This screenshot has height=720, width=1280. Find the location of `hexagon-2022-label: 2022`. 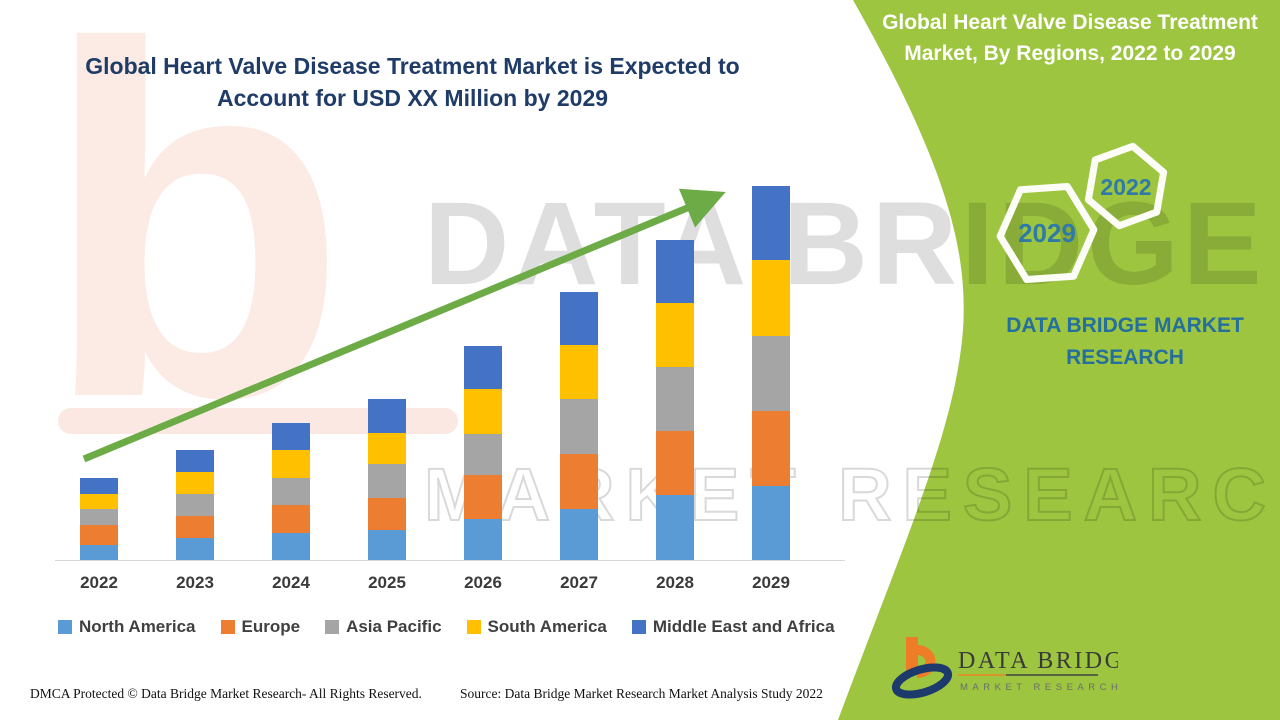

hexagon-2022-label: 2022 is located at coordinates (1125, 187).